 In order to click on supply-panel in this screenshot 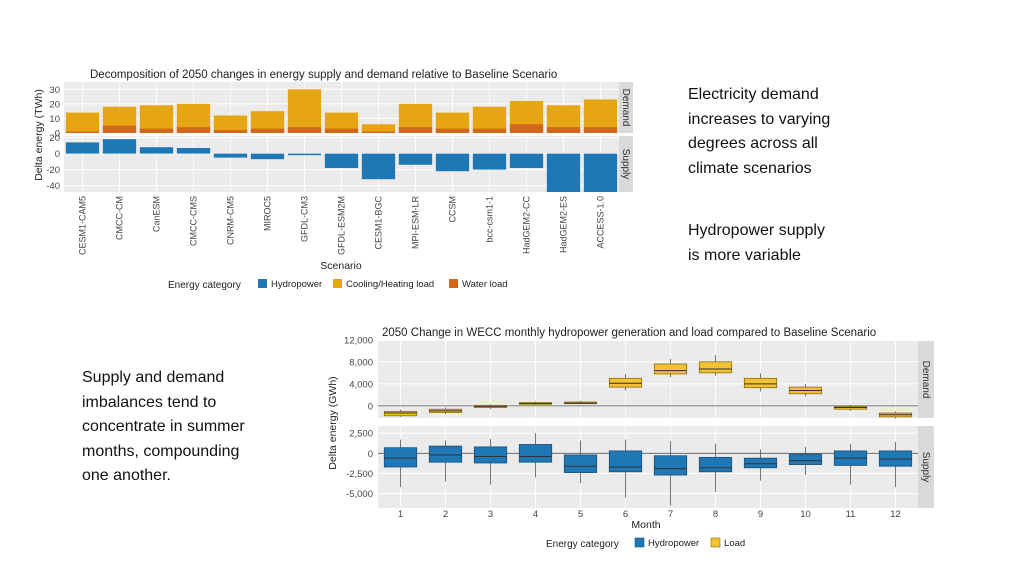, I will do `click(648, 467)`.